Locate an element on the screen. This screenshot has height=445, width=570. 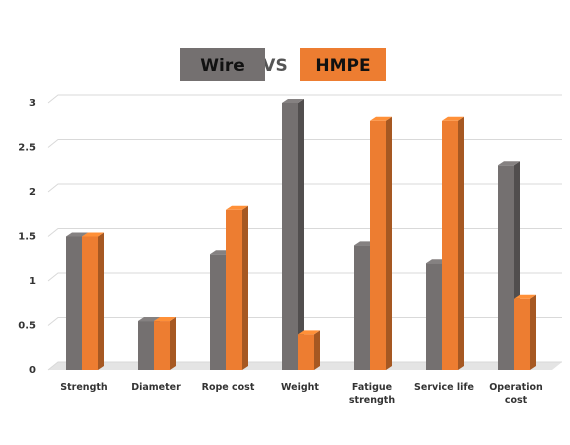
y-tick-label: 0 is located at coordinates (32, 370).